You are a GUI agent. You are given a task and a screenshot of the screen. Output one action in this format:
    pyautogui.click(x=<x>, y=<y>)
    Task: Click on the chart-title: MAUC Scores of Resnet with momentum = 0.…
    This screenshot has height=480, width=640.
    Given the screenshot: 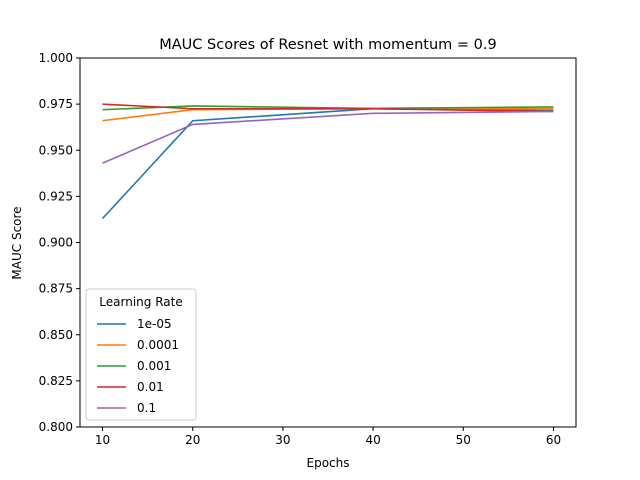 What is the action you would take?
    pyautogui.click(x=327, y=45)
    